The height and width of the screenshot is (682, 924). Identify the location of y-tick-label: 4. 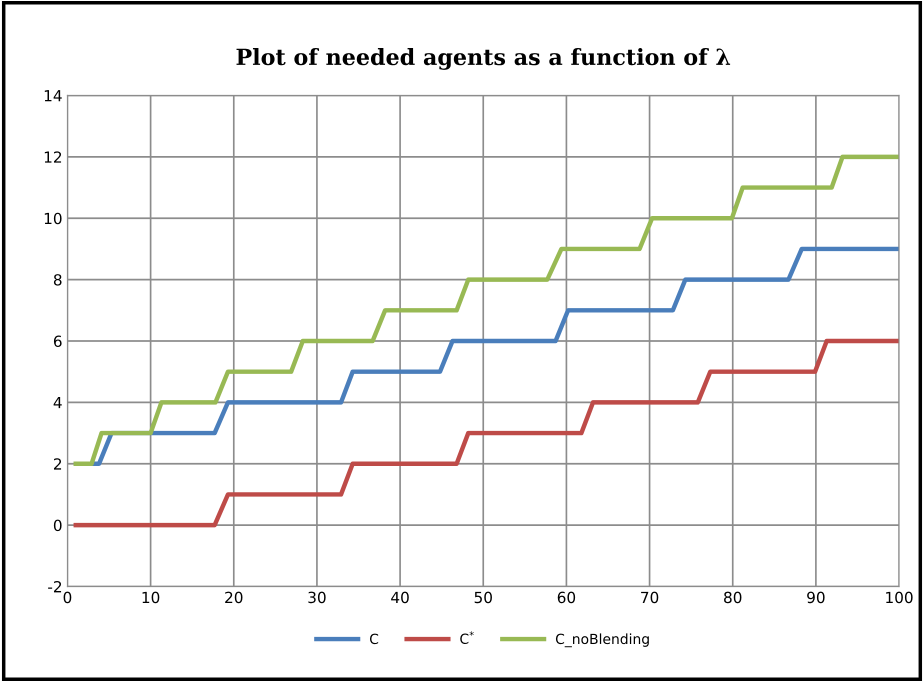
(58, 402).